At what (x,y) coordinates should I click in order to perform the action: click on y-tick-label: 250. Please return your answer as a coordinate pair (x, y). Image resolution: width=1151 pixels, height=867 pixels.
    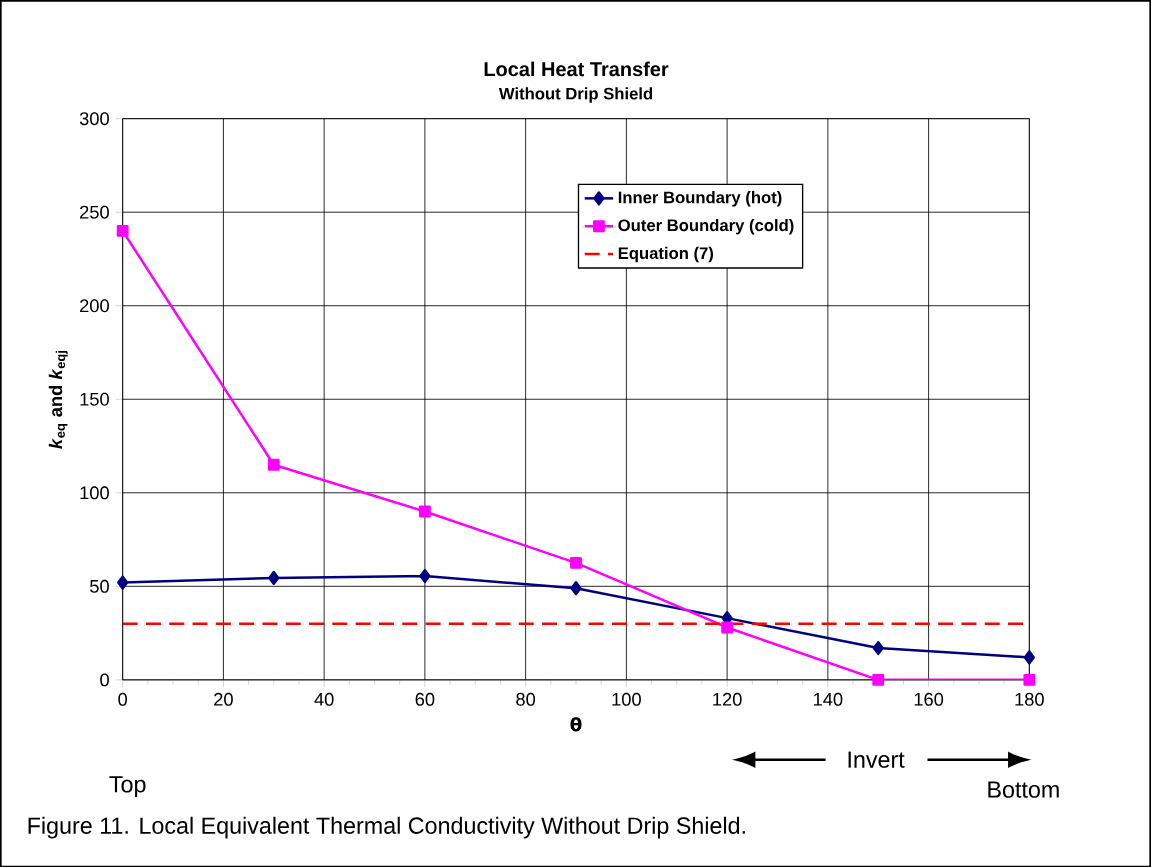
    Looking at the image, I should click on (94, 212).